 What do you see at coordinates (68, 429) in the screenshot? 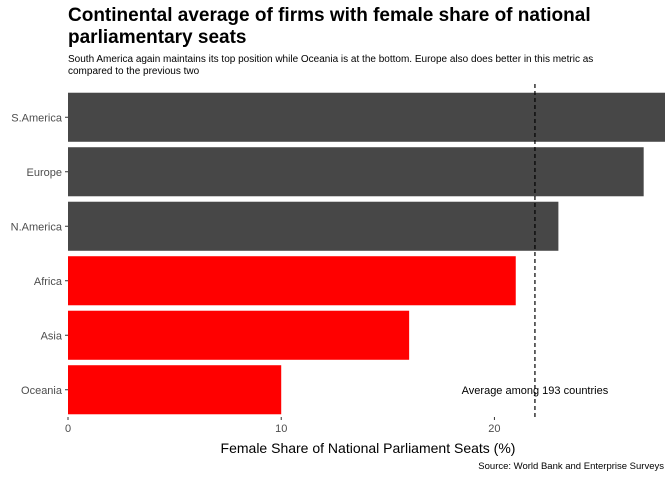
I see `x-tick-label: 0` at bounding box center [68, 429].